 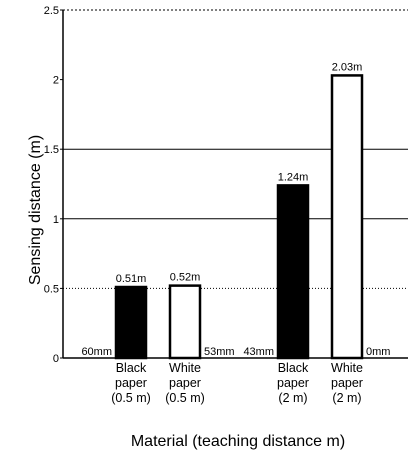 I want to click on bar-value-label: 1.24m, so click(x=293, y=177).